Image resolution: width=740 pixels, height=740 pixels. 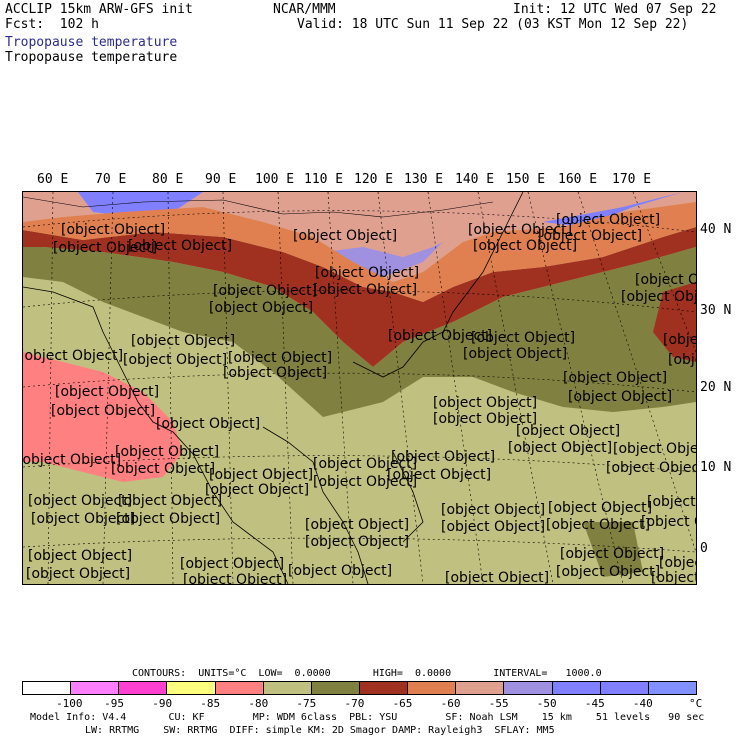 I want to click on colorbar-label: -45, so click(x=594, y=703).